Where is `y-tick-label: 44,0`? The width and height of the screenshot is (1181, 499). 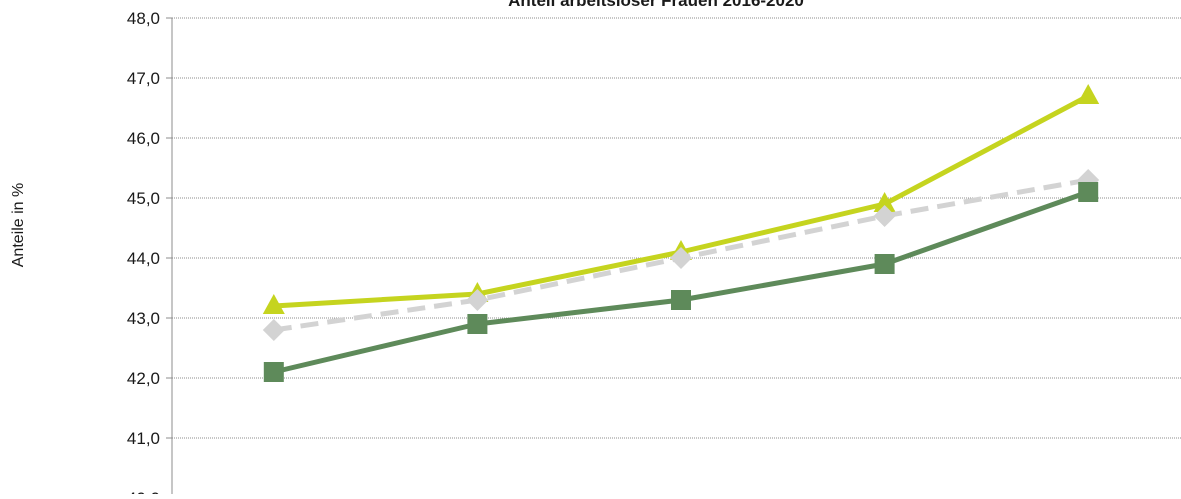 y-tick-label: 44,0 is located at coordinates (143, 258).